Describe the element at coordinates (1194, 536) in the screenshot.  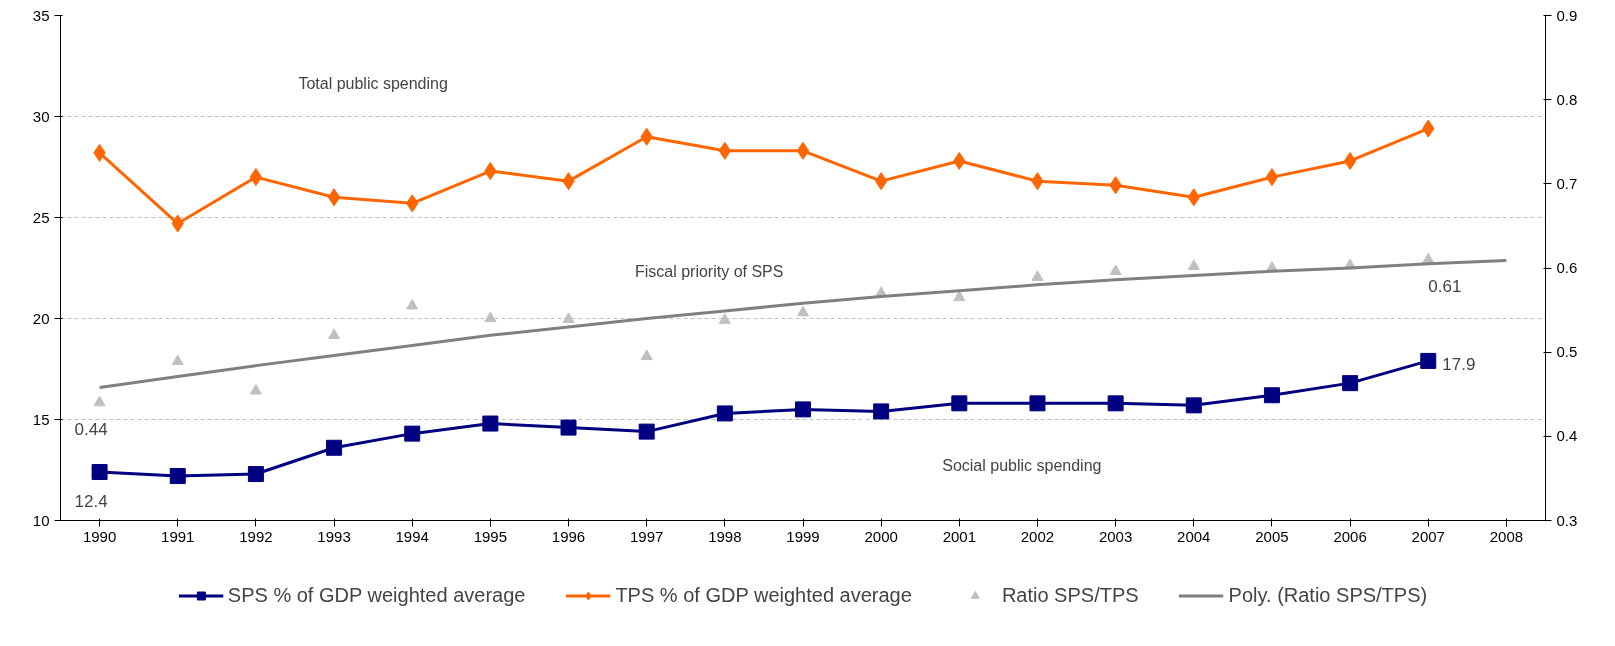
I see `x-tick-label: 2004` at that location.